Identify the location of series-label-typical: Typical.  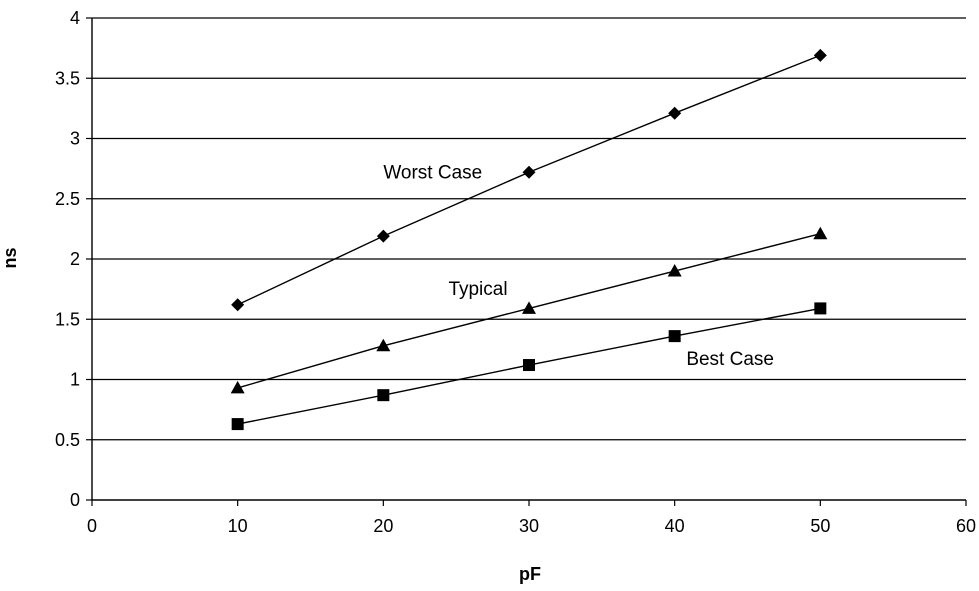
(477, 289).